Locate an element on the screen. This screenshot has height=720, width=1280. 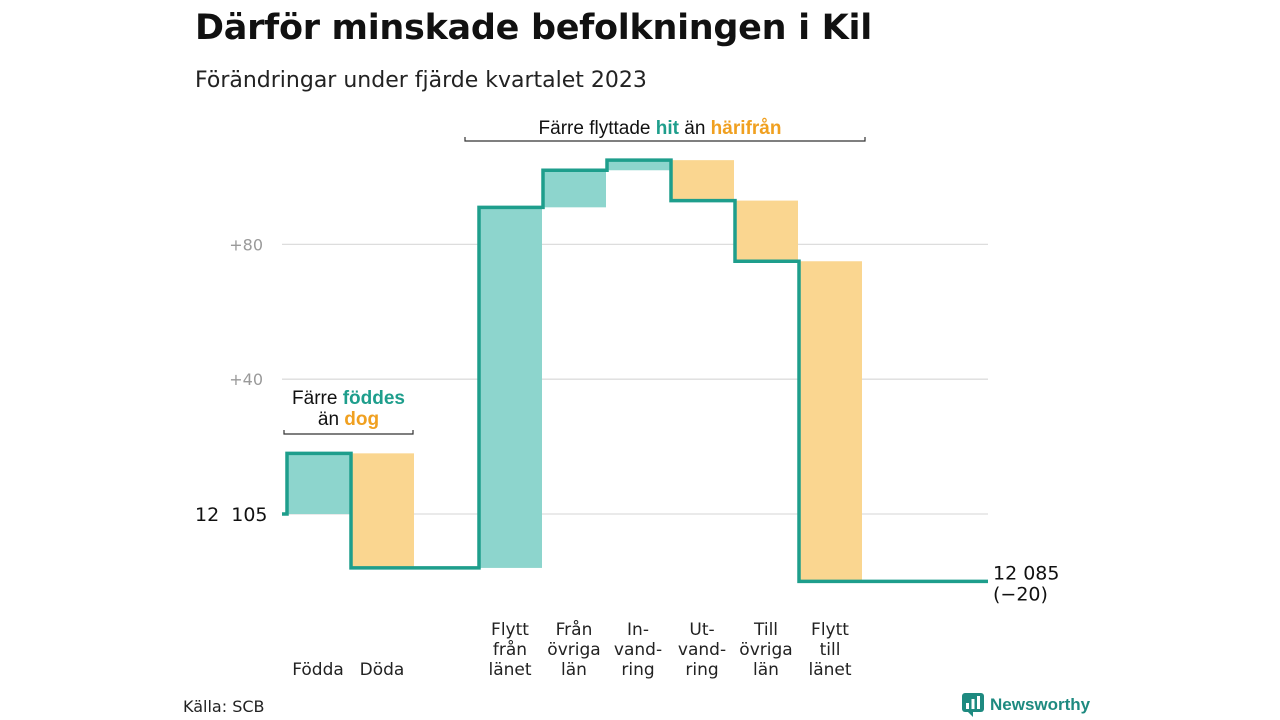
annotation-moves-bracket is located at coordinates (665, 139).